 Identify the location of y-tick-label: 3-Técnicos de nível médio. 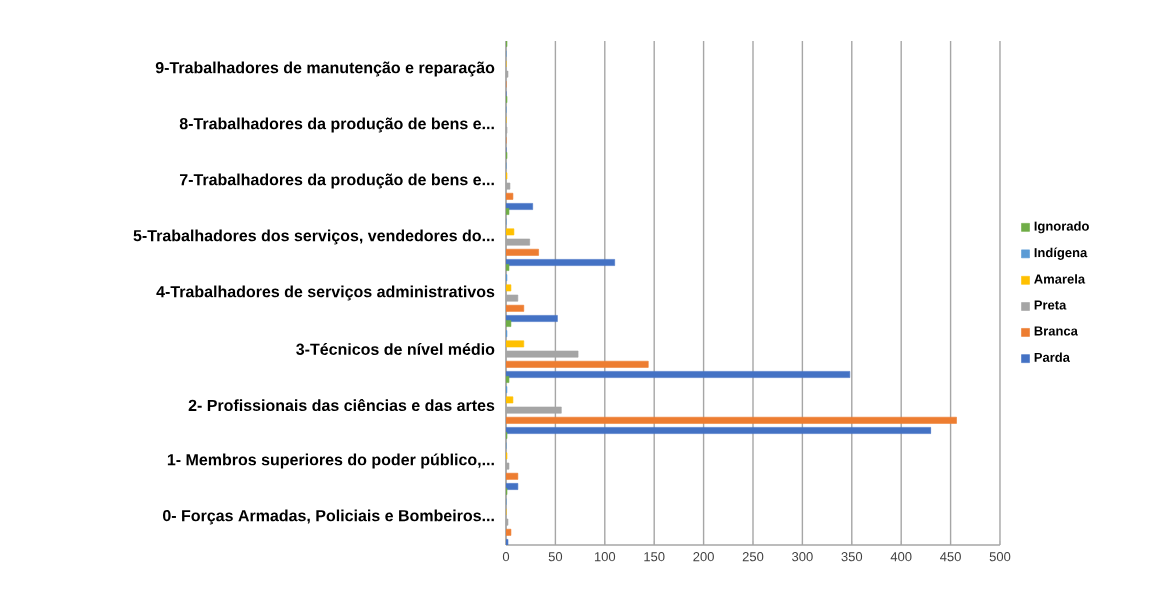
(395, 349).